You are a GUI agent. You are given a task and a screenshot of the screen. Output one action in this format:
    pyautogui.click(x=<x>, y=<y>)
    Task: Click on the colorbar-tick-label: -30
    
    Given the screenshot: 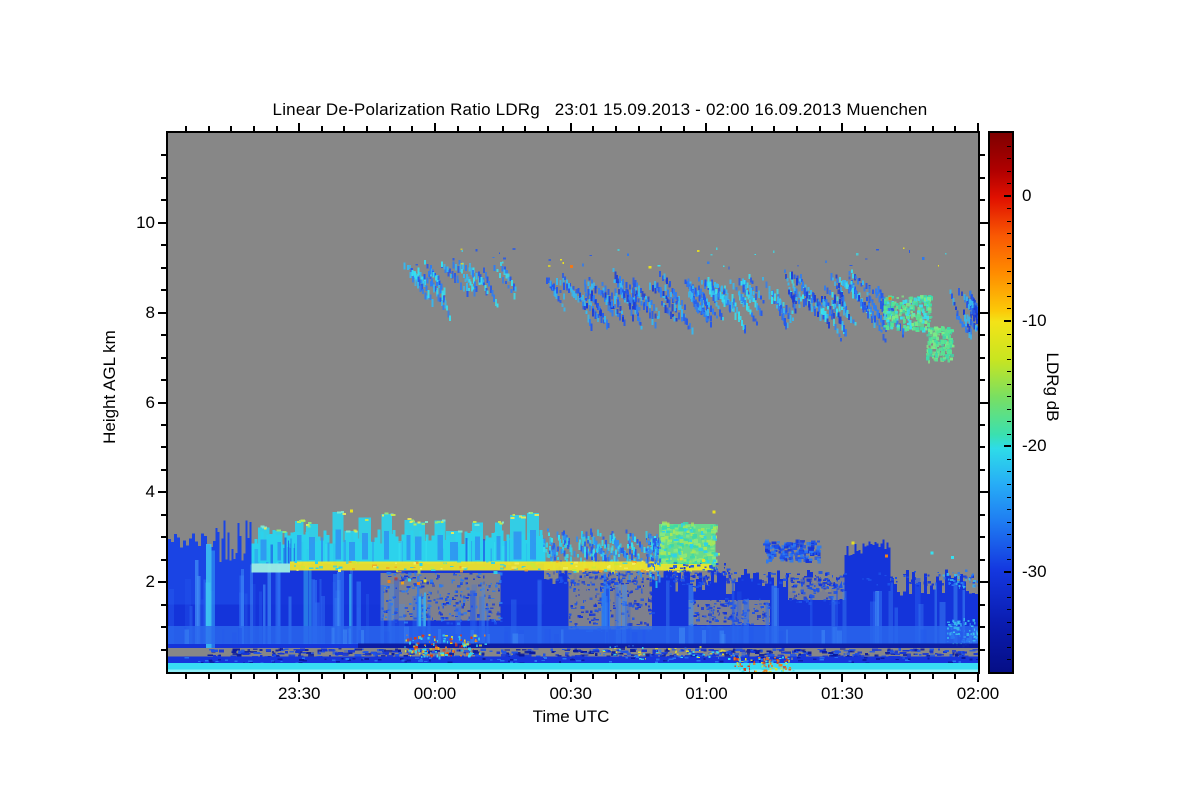 What is the action you would take?
    pyautogui.click(x=1034, y=571)
    